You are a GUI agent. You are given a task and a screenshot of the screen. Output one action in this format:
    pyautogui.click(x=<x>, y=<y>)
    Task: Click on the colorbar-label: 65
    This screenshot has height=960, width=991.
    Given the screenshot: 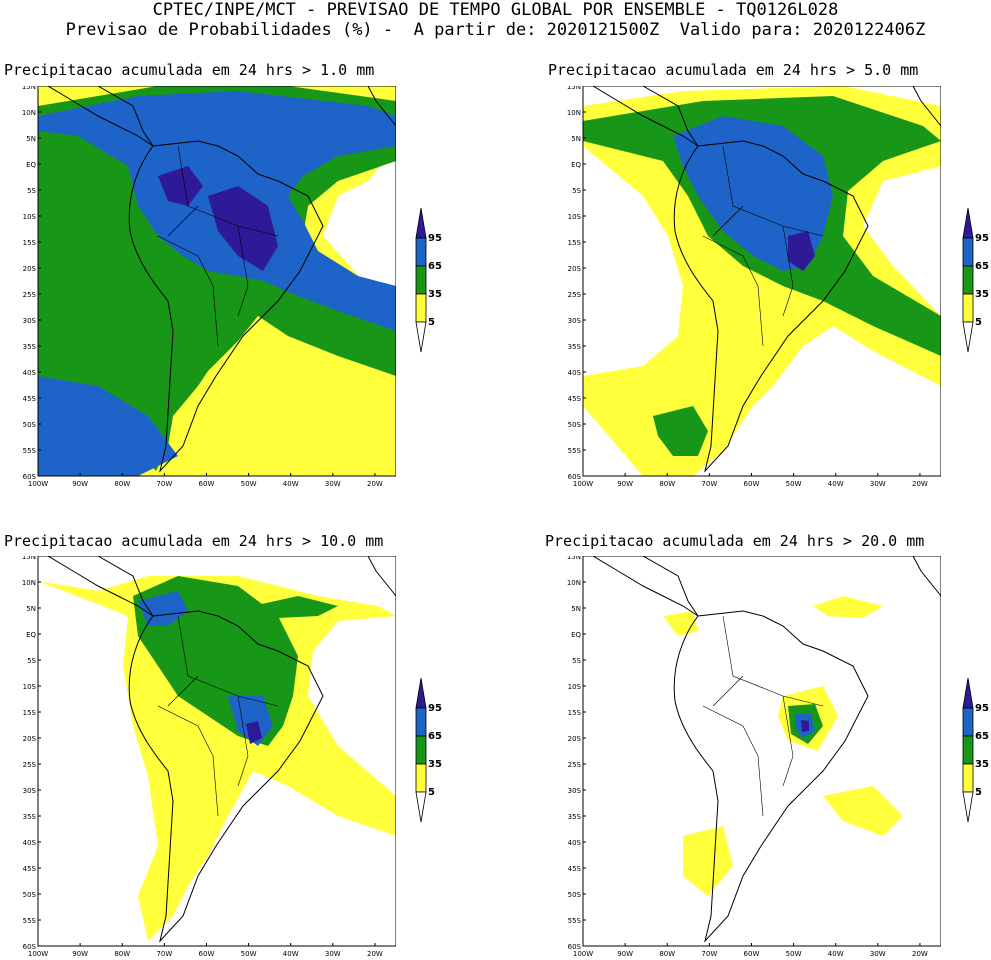 What is the action you would take?
    pyautogui.click(x=982, y=266)
    